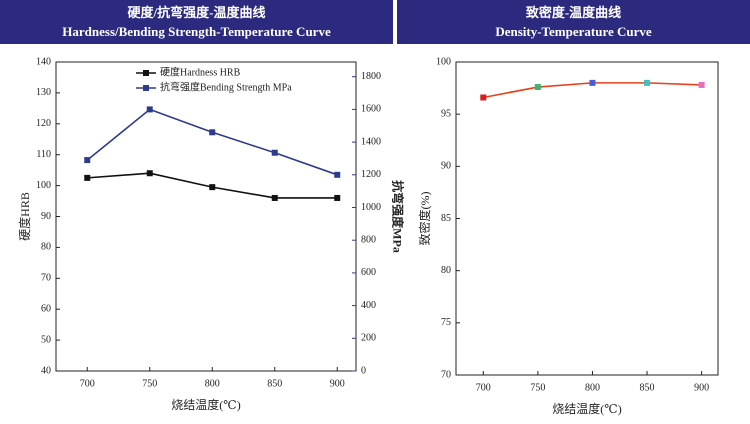 This screenshot has height=424, width=750. I want to click on y-axis-label: 硬度HRB, so click(24, 216).